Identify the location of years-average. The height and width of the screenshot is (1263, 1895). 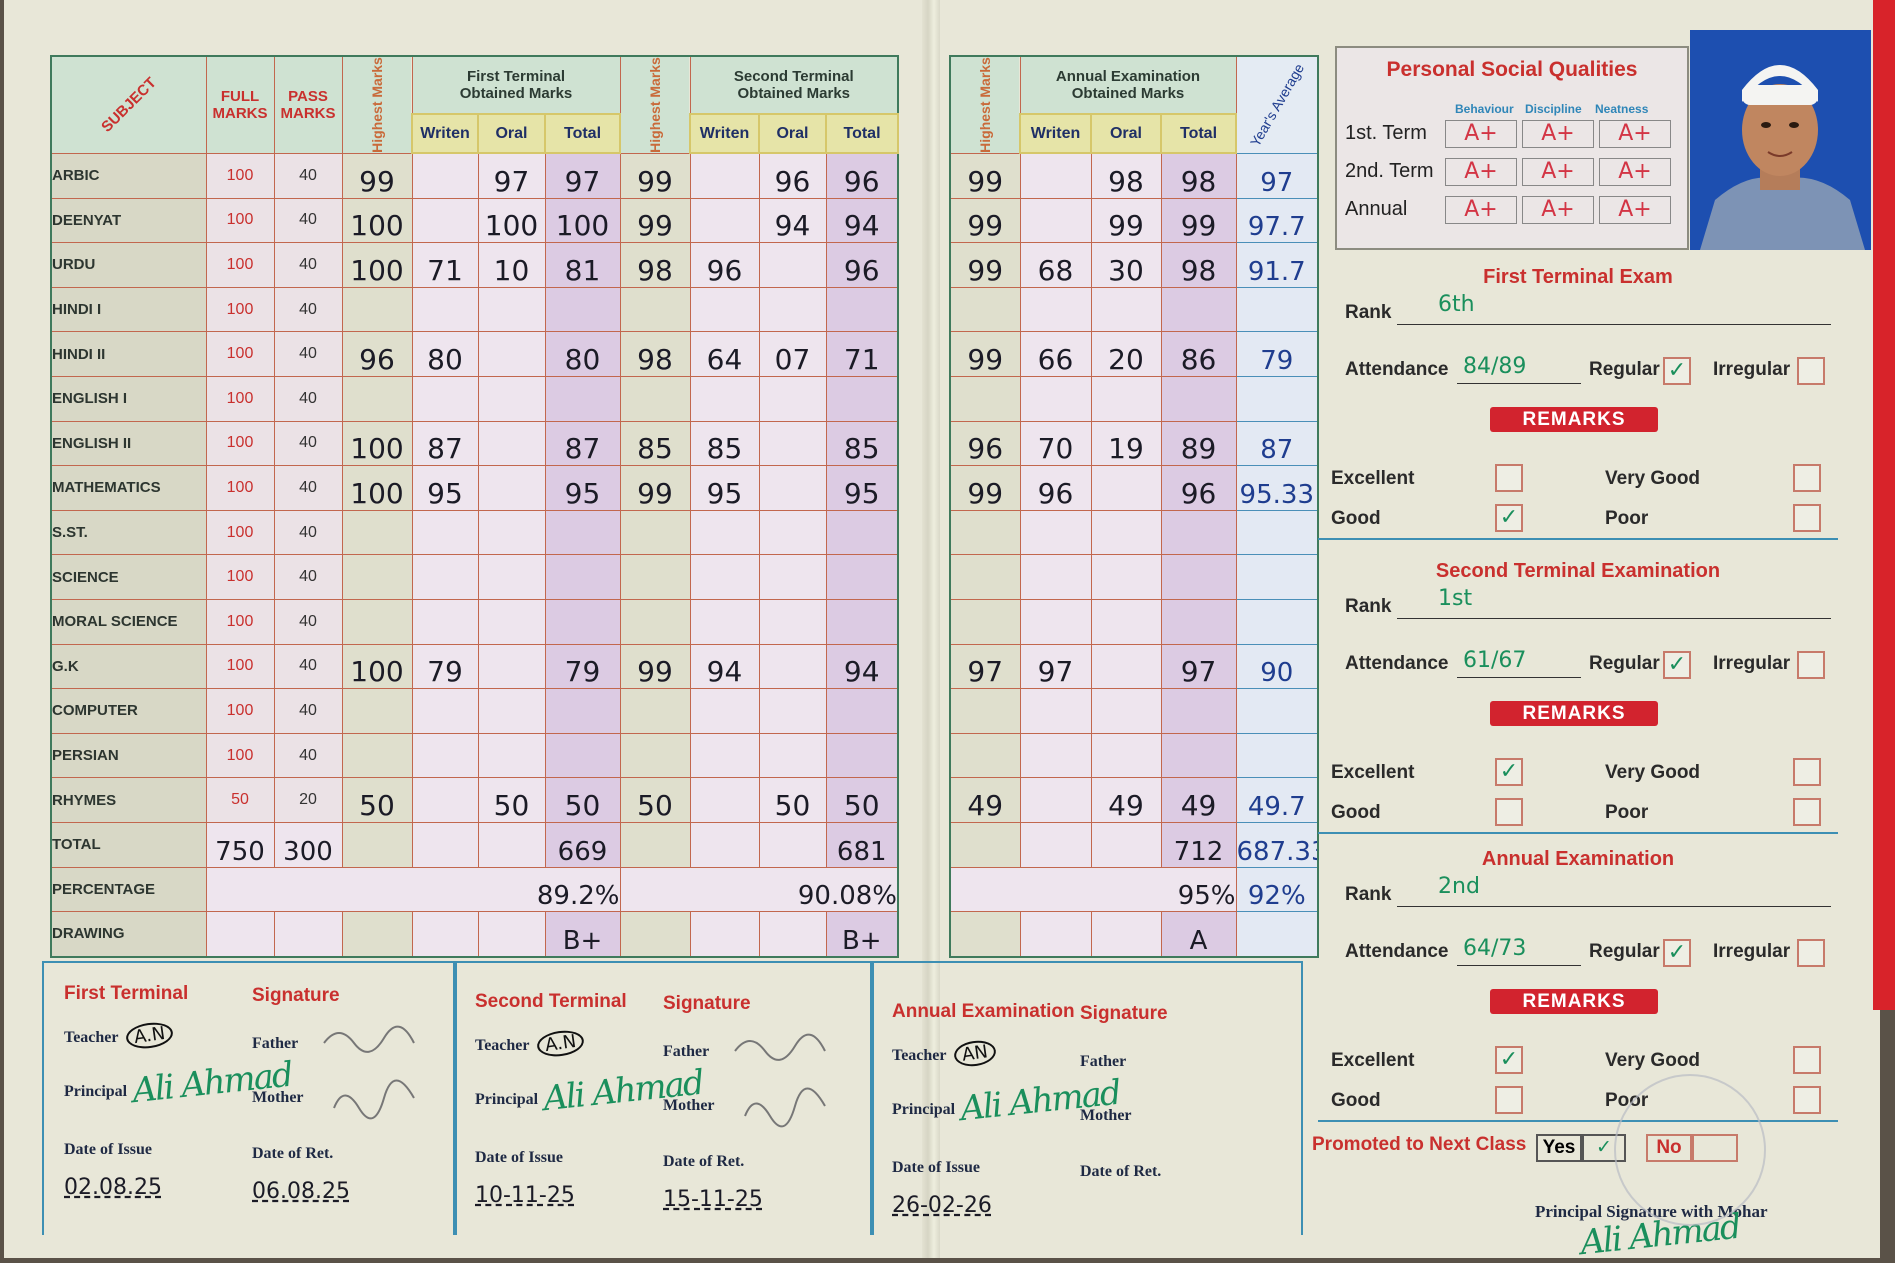
(1277, 577).